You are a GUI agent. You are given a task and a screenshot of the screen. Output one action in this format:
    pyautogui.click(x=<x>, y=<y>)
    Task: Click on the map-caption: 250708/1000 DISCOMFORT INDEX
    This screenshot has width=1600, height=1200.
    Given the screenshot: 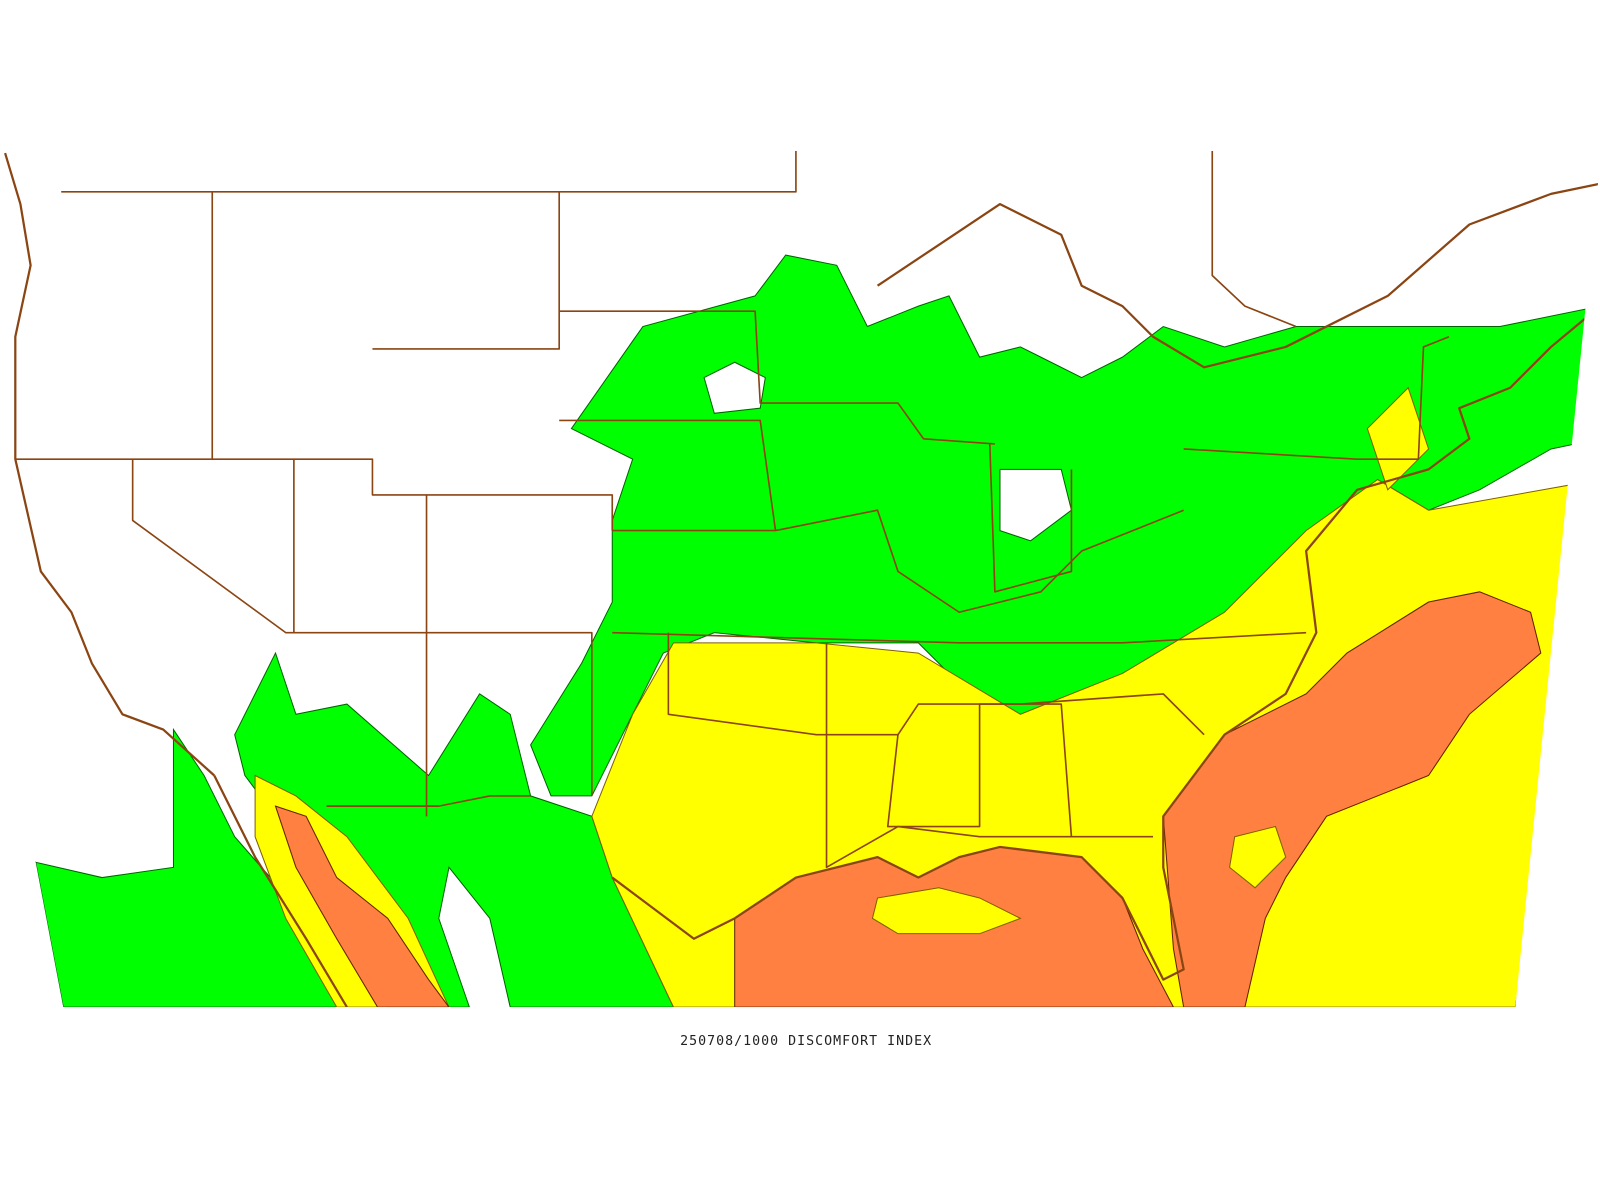 What is the action you would take?
    pyautogui.click(x=806, y=1041)
    